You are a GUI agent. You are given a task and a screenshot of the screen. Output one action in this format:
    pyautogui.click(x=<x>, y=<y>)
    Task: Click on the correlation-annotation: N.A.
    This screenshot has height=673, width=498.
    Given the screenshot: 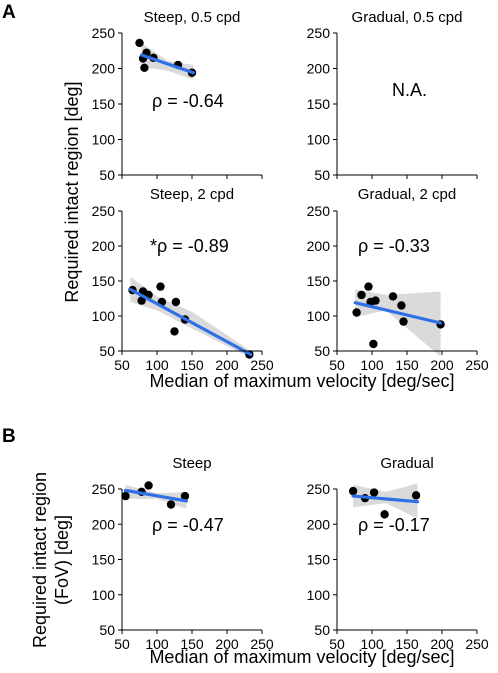 What is the action you would take?
    pyautogui.click(x=409, y=90)
    